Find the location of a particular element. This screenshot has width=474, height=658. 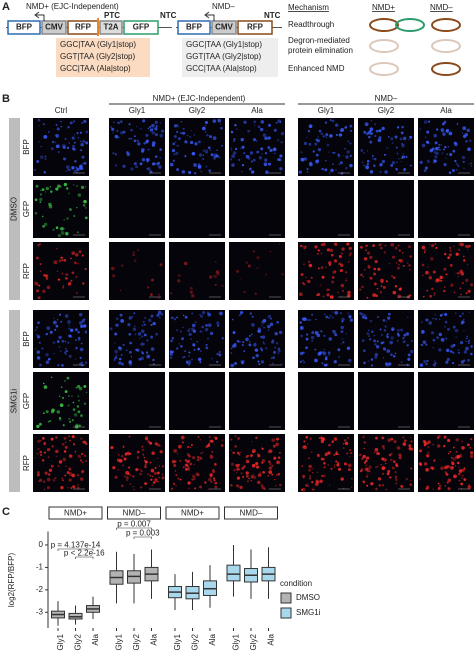

channel-label: GFP is located at coordinates (26, 401).